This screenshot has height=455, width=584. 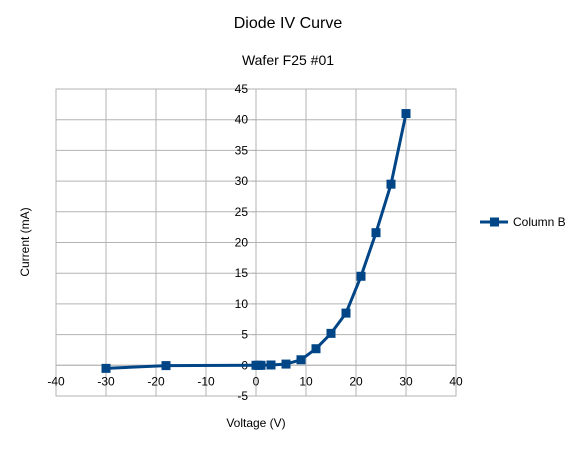 I want to click on x-axis-title: Voltage (V), so click(x=255, y=423).